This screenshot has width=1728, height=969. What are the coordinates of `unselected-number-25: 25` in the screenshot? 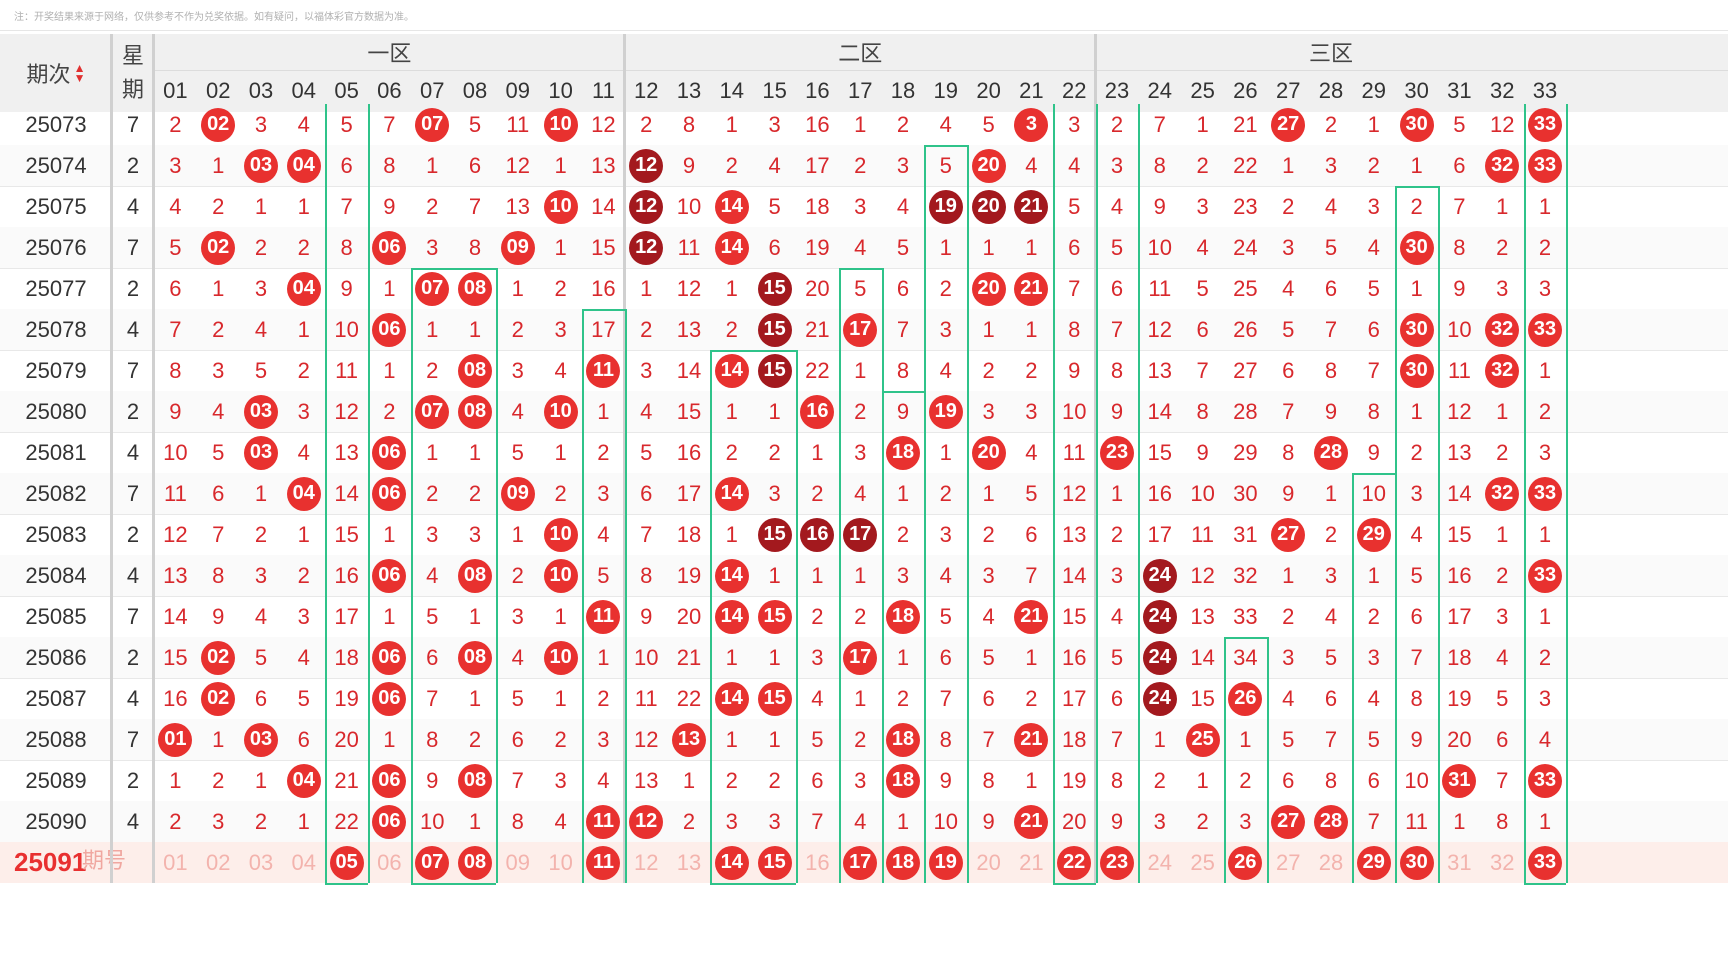 It's located at (1202, 862).